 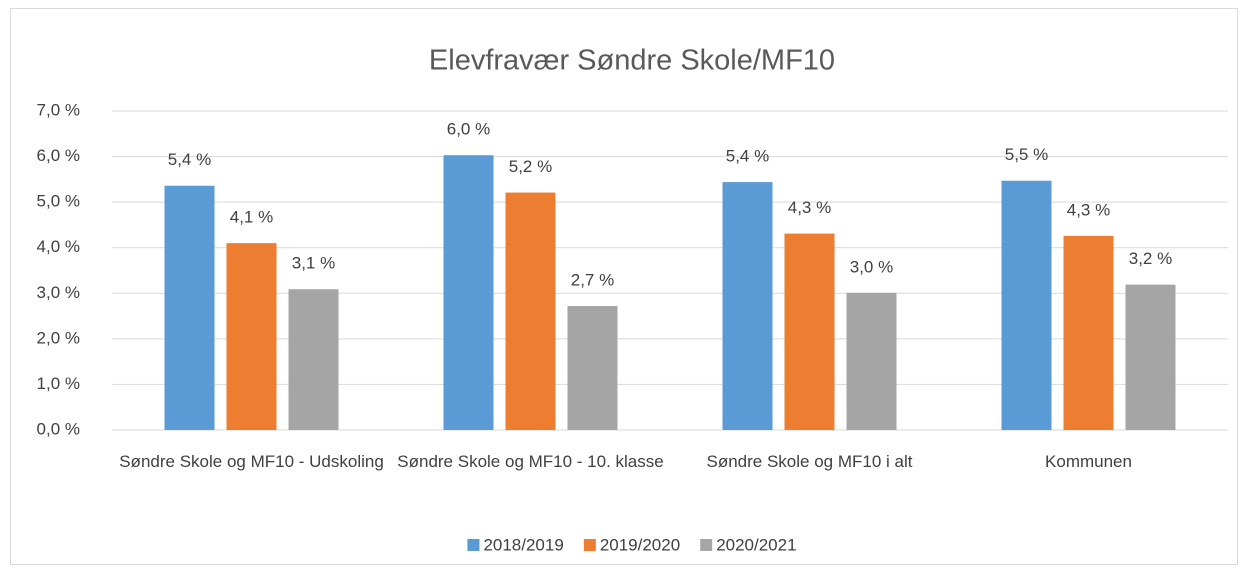 What do you see at coordinates (468, 129) in the screenshot?
I see `data-label: 6,0 %` at bounding box center [468, 129].